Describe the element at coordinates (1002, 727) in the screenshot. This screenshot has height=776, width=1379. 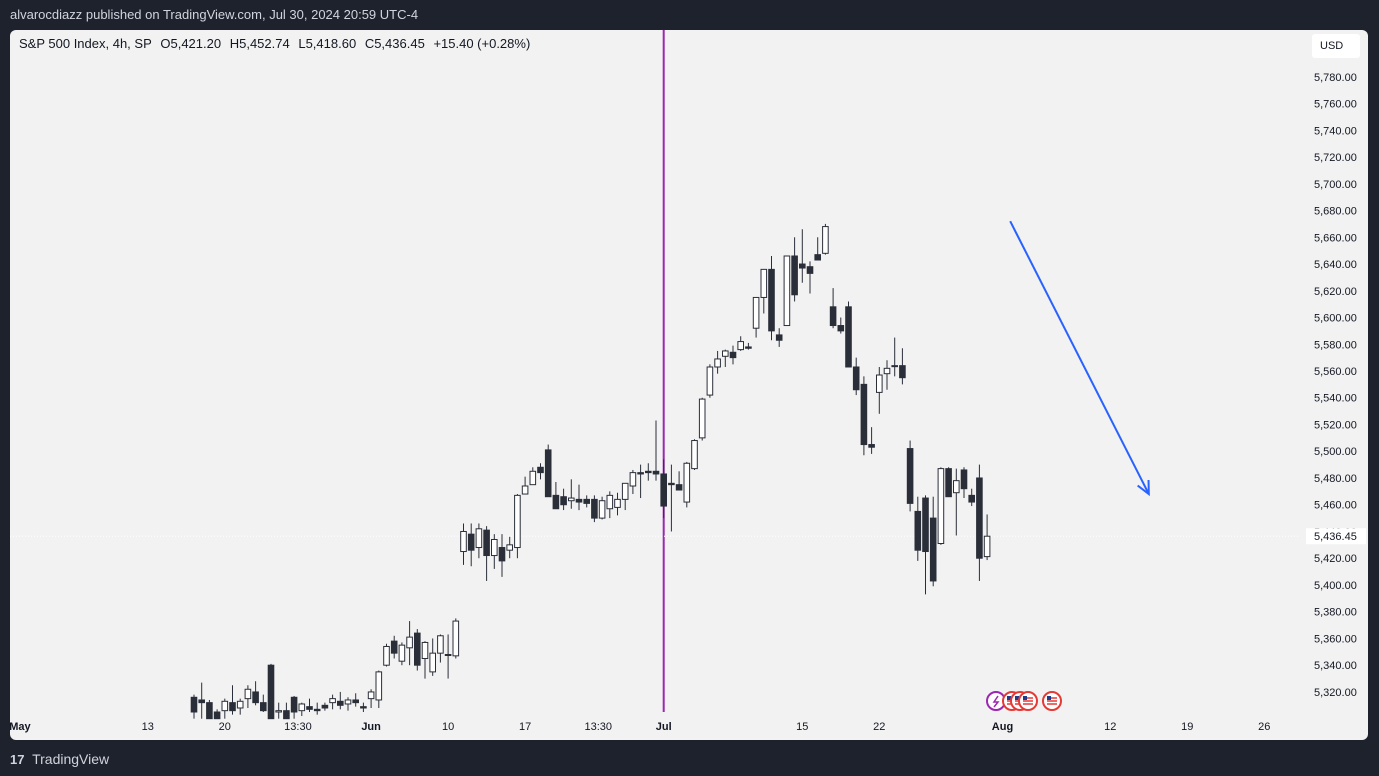
I see `x-tick-label: Aug` at that location.